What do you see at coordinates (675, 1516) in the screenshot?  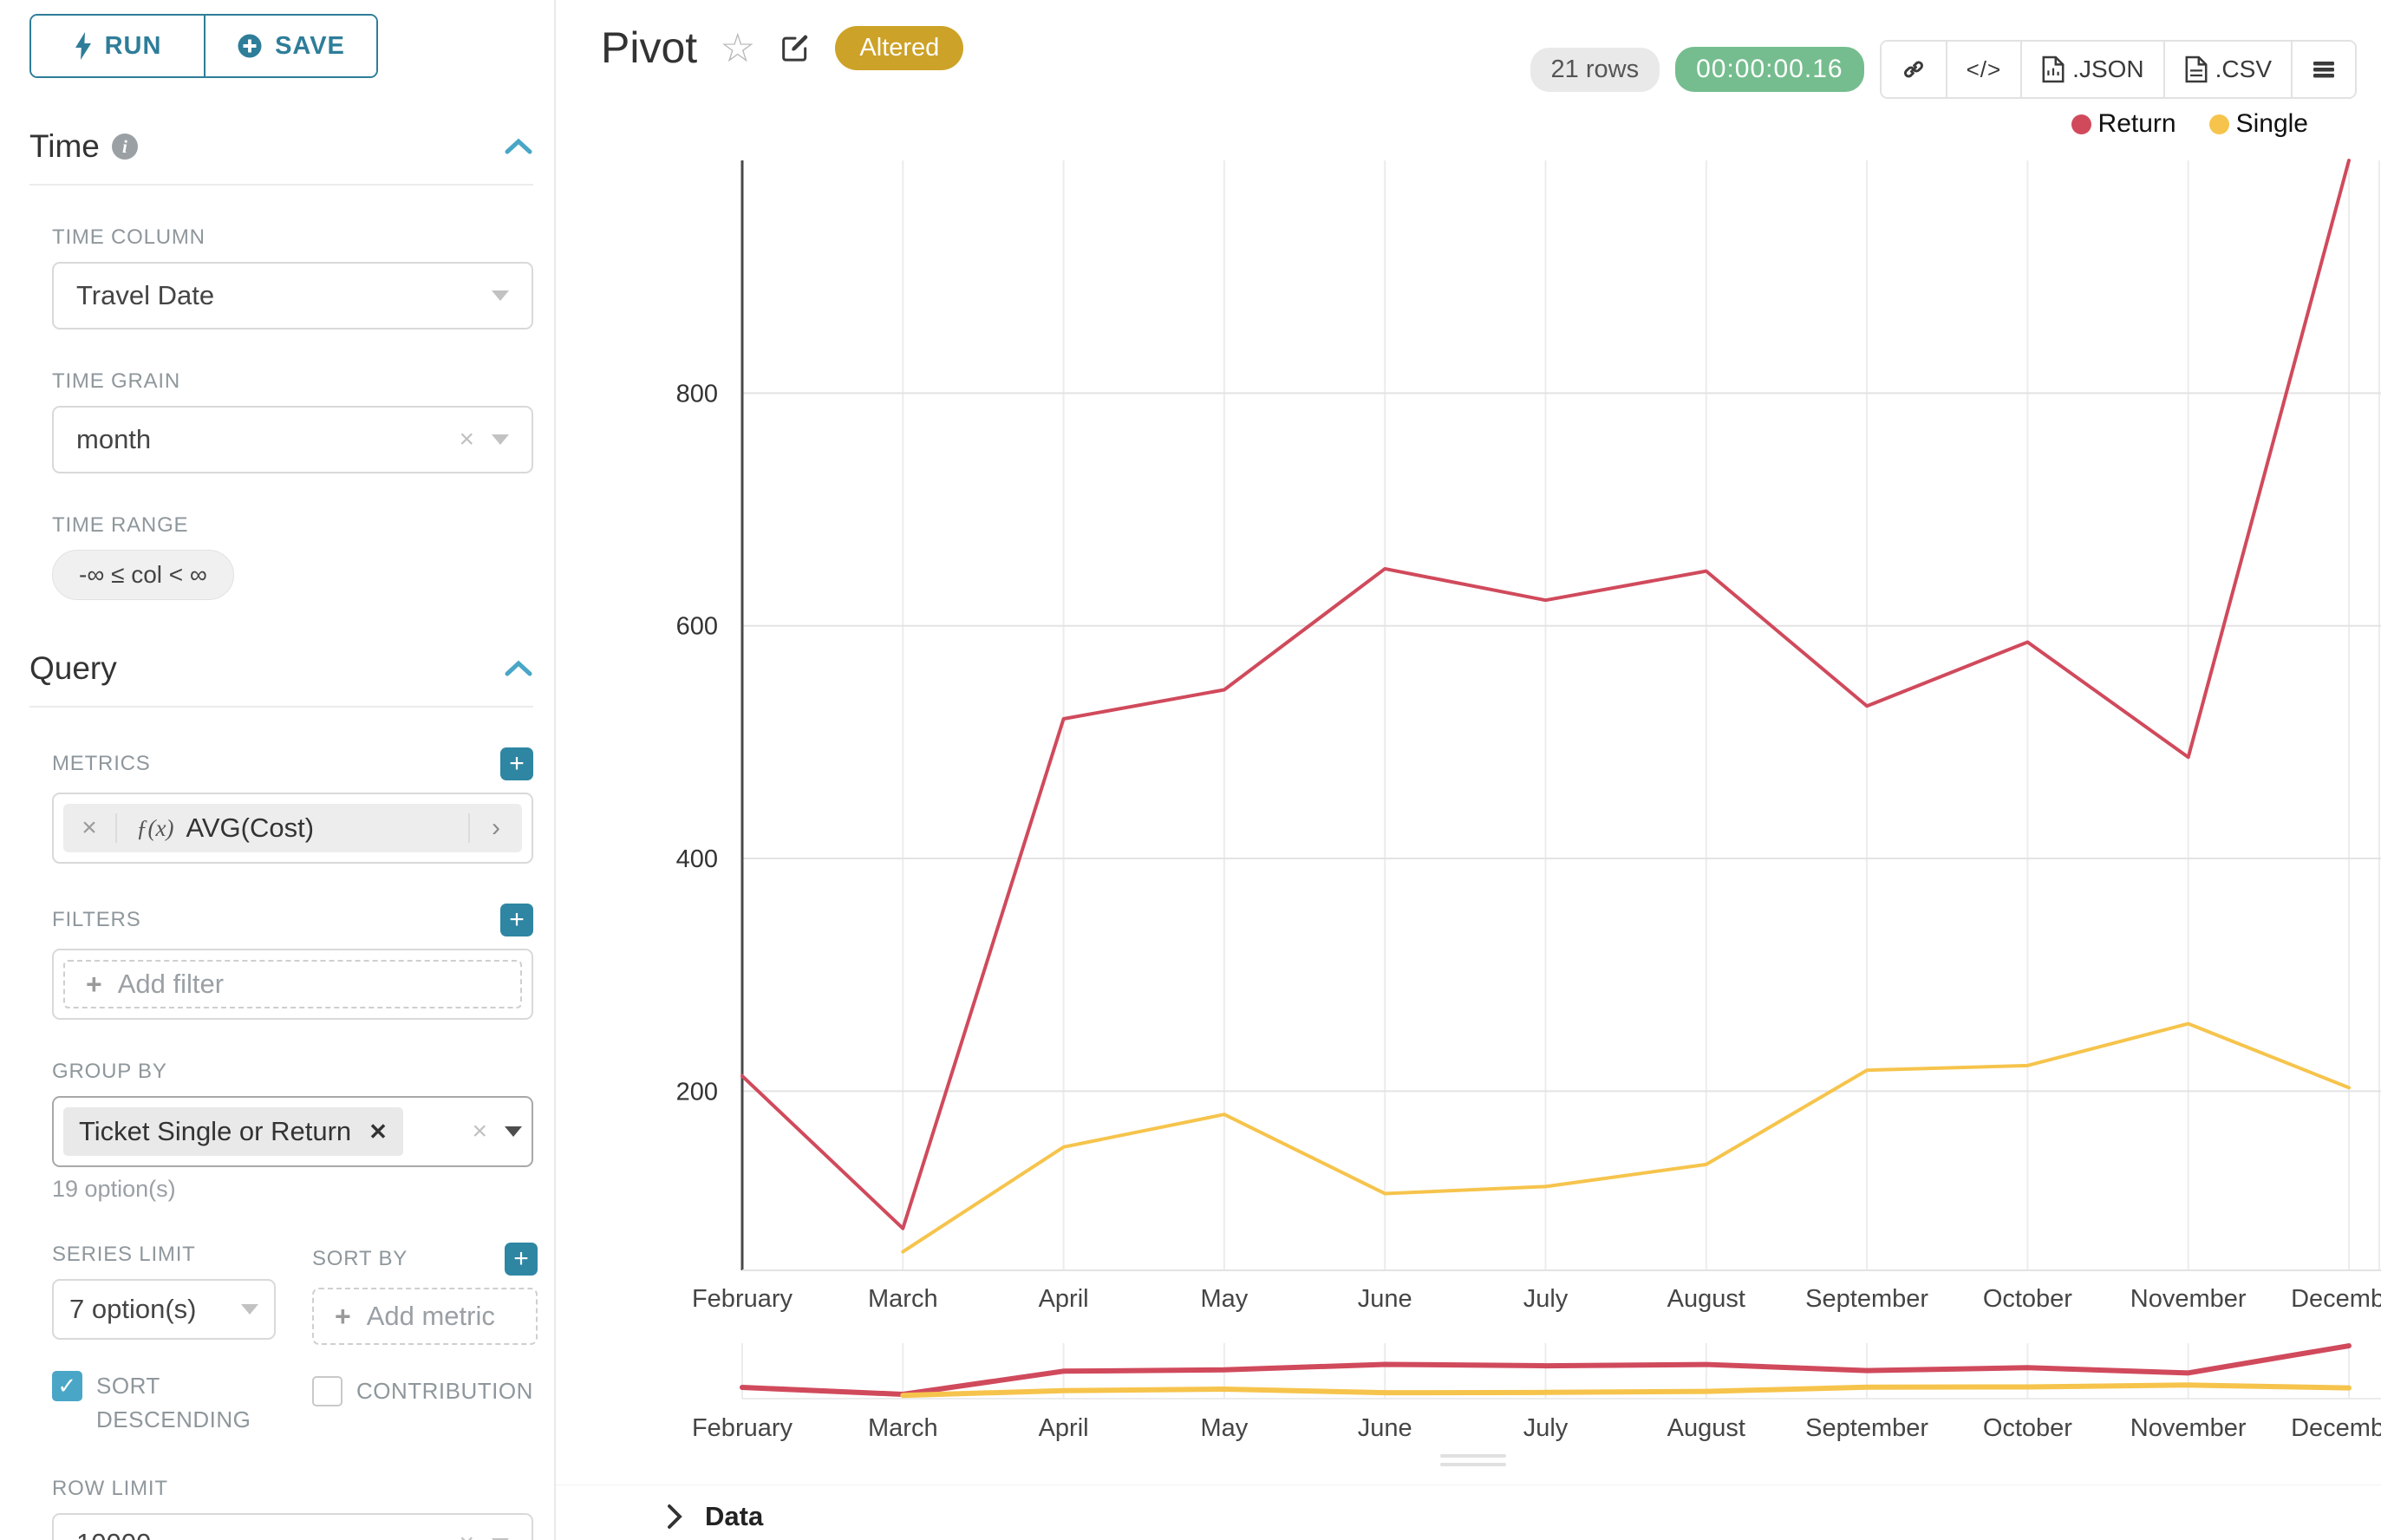 I see `chevron-right-icon` at bounding box center [675, 1516].